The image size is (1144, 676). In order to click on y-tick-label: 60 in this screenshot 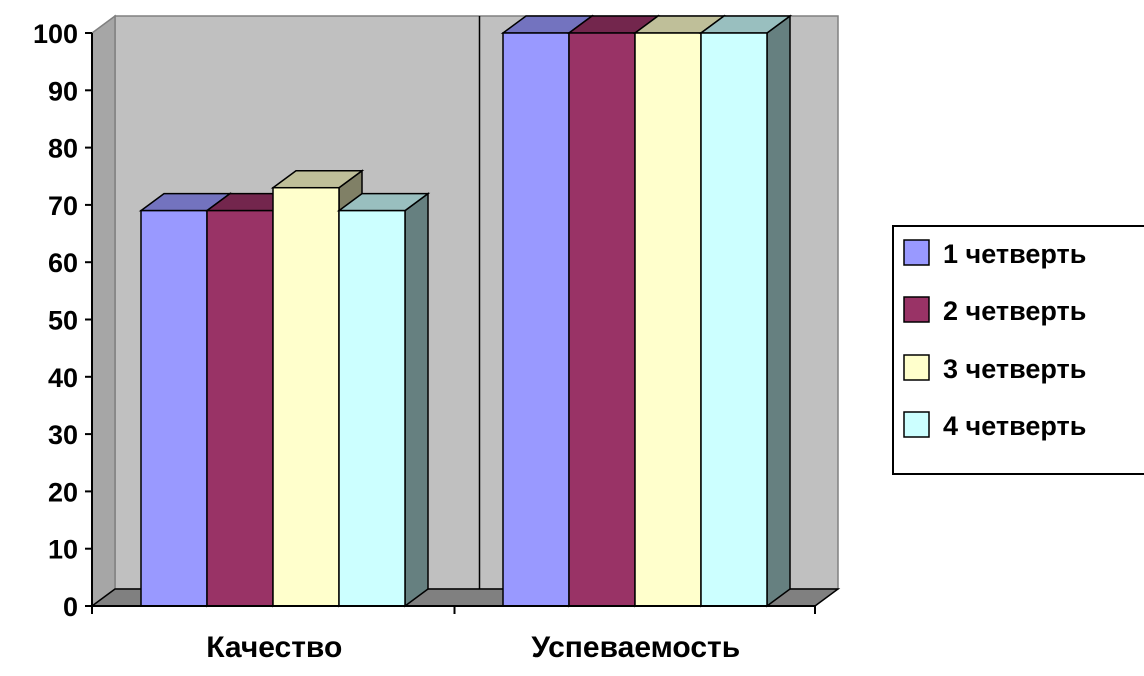, I will do `click(63, 263)`.